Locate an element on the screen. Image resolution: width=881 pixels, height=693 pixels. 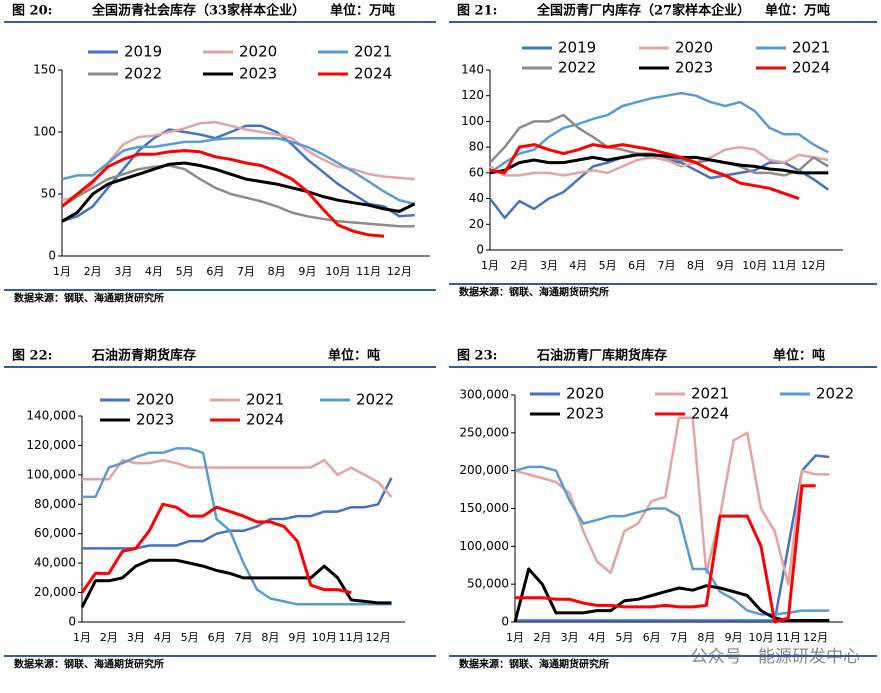
legend-label: 2022 is located at coordinates (143, 74).